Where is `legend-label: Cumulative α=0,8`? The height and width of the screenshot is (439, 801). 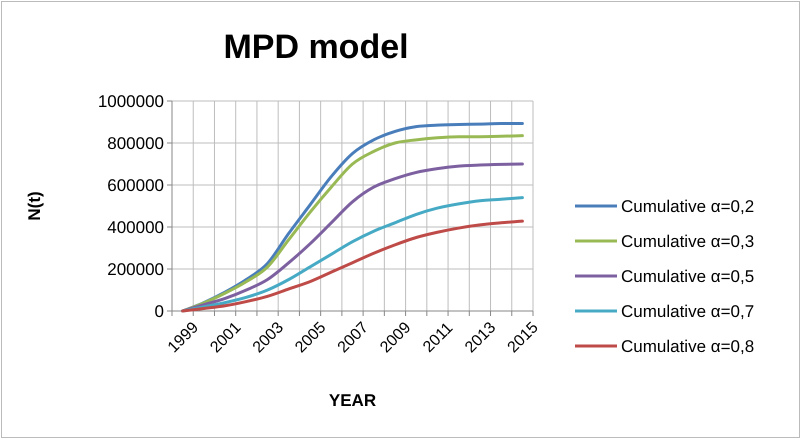 legend-label: Cumulative α=0,8 is located at coordinates (687, 346).